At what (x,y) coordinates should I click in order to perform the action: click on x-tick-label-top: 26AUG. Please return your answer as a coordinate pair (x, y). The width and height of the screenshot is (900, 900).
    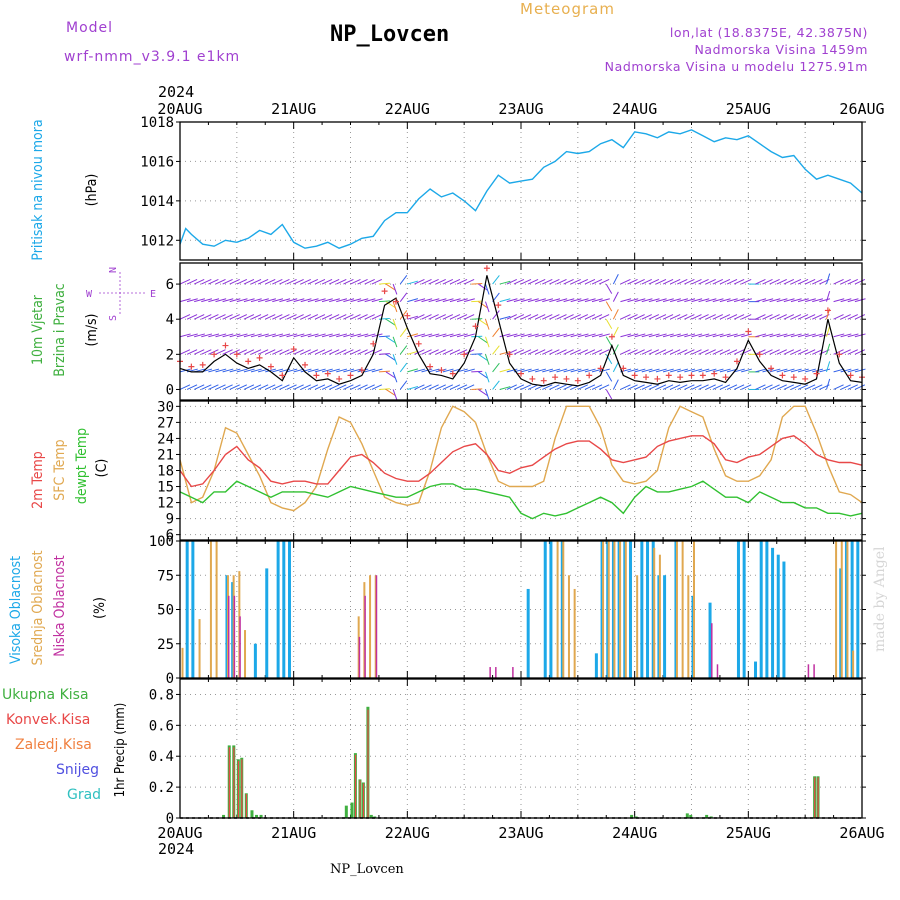
    Looking at the image, I should click on (861, 109).